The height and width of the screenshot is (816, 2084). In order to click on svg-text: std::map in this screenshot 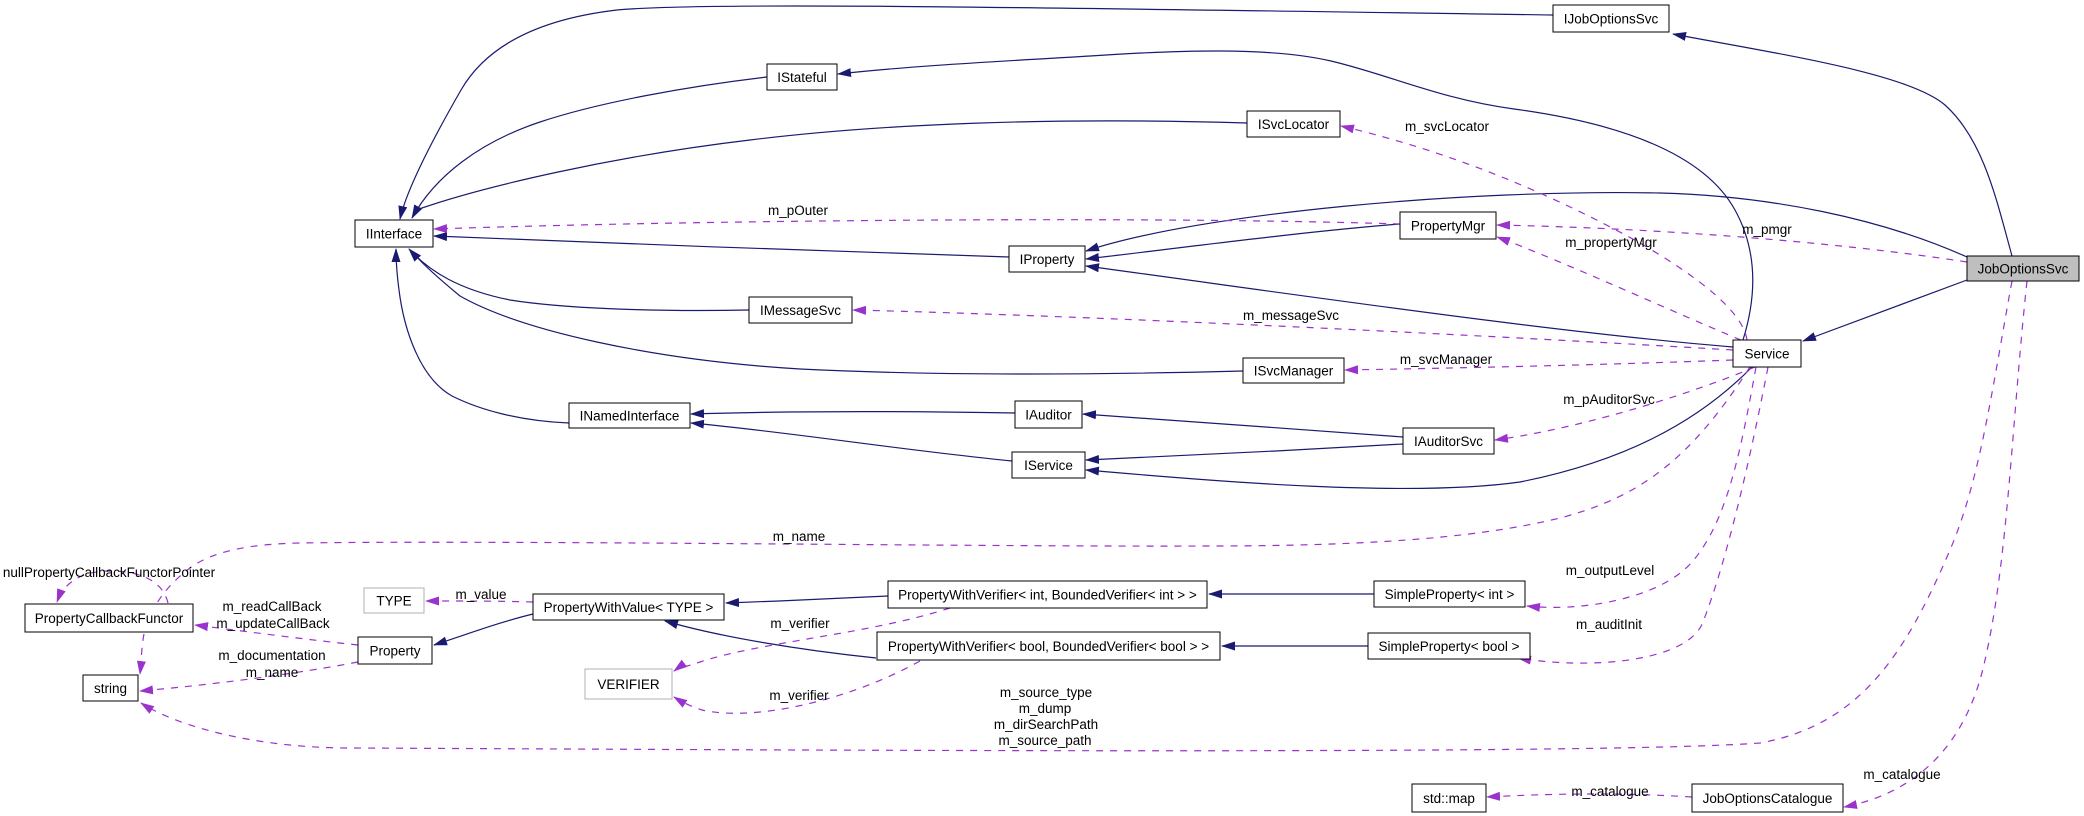, I will do `click(1449, 798)`.